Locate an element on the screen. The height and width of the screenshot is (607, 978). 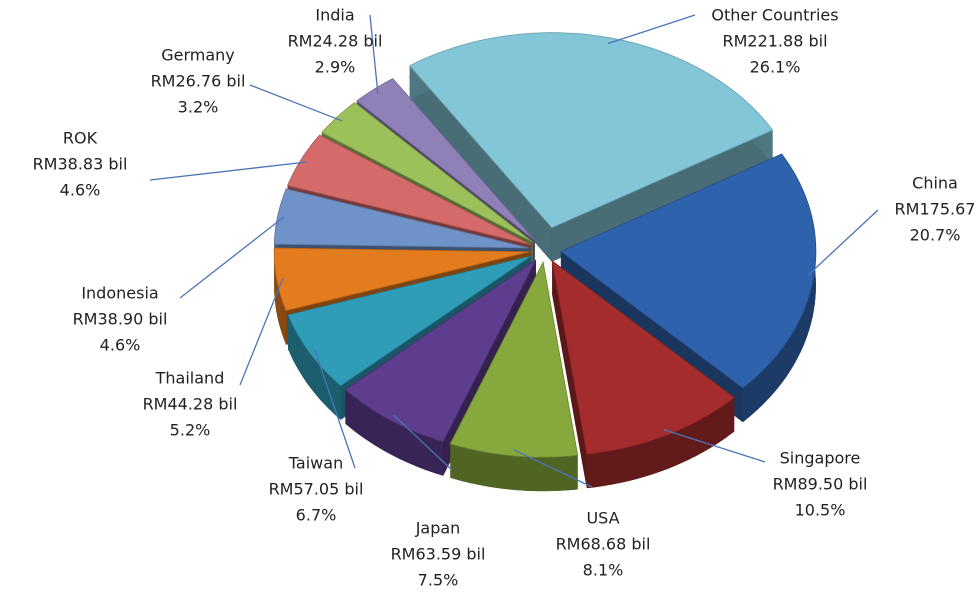
slice-label: China is located at coordinates (935, 183).